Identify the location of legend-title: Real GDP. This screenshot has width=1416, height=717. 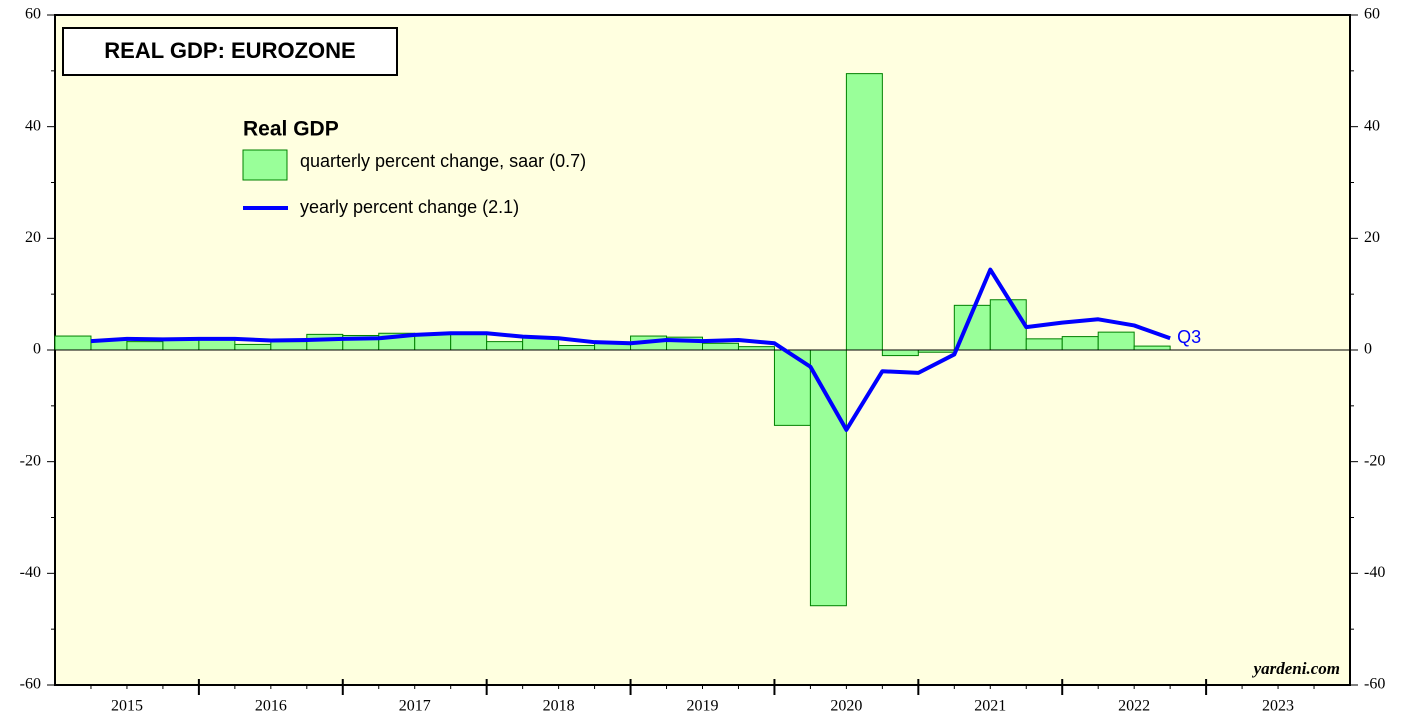
(291, 129).